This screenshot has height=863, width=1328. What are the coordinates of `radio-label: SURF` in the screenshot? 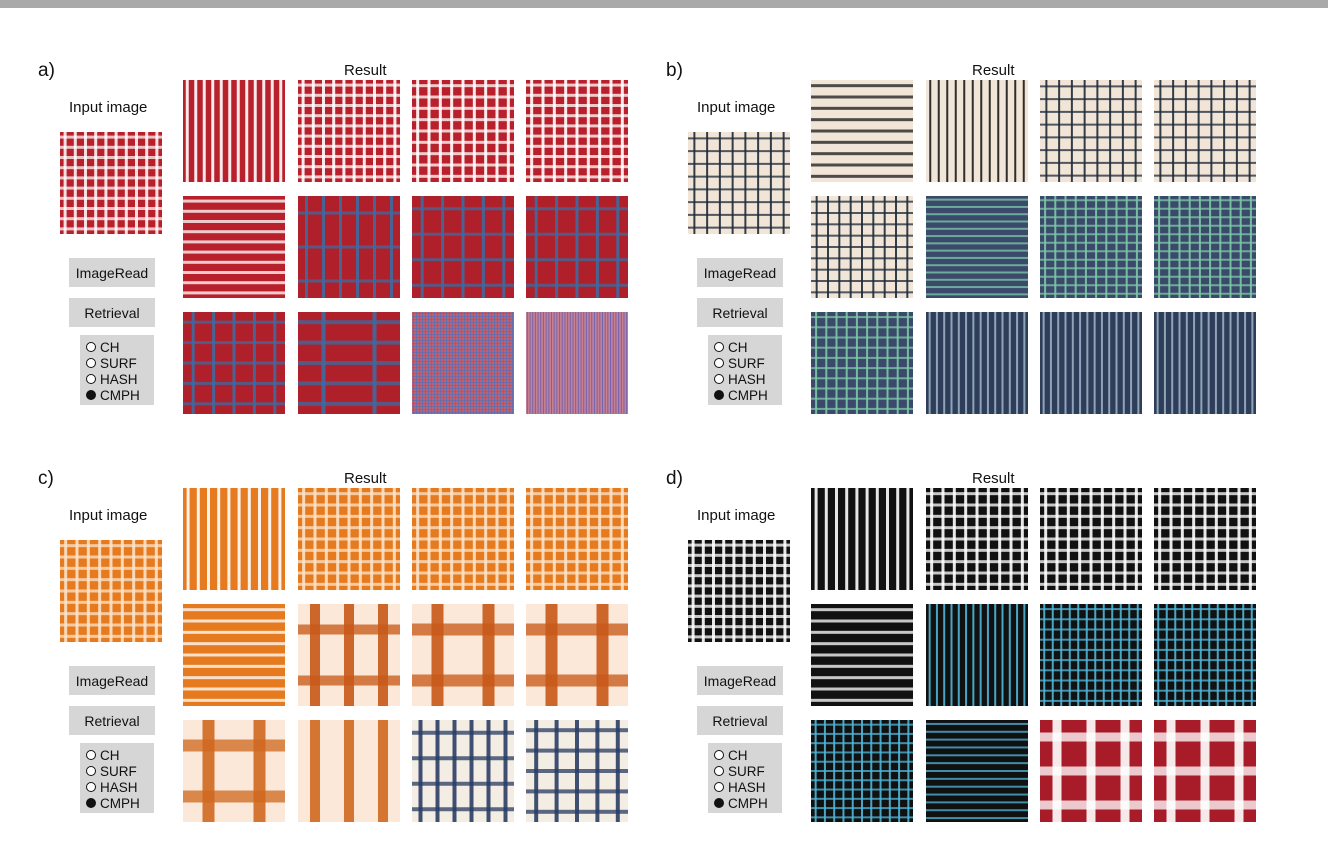 It's located at (746, 771).